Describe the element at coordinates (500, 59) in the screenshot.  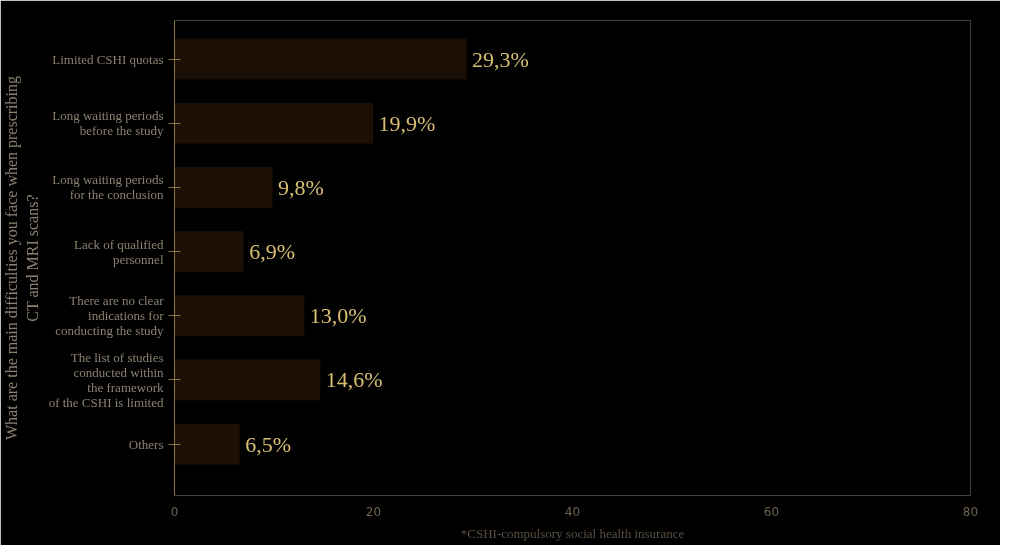
I see `data-label: 29,3%` at that location.